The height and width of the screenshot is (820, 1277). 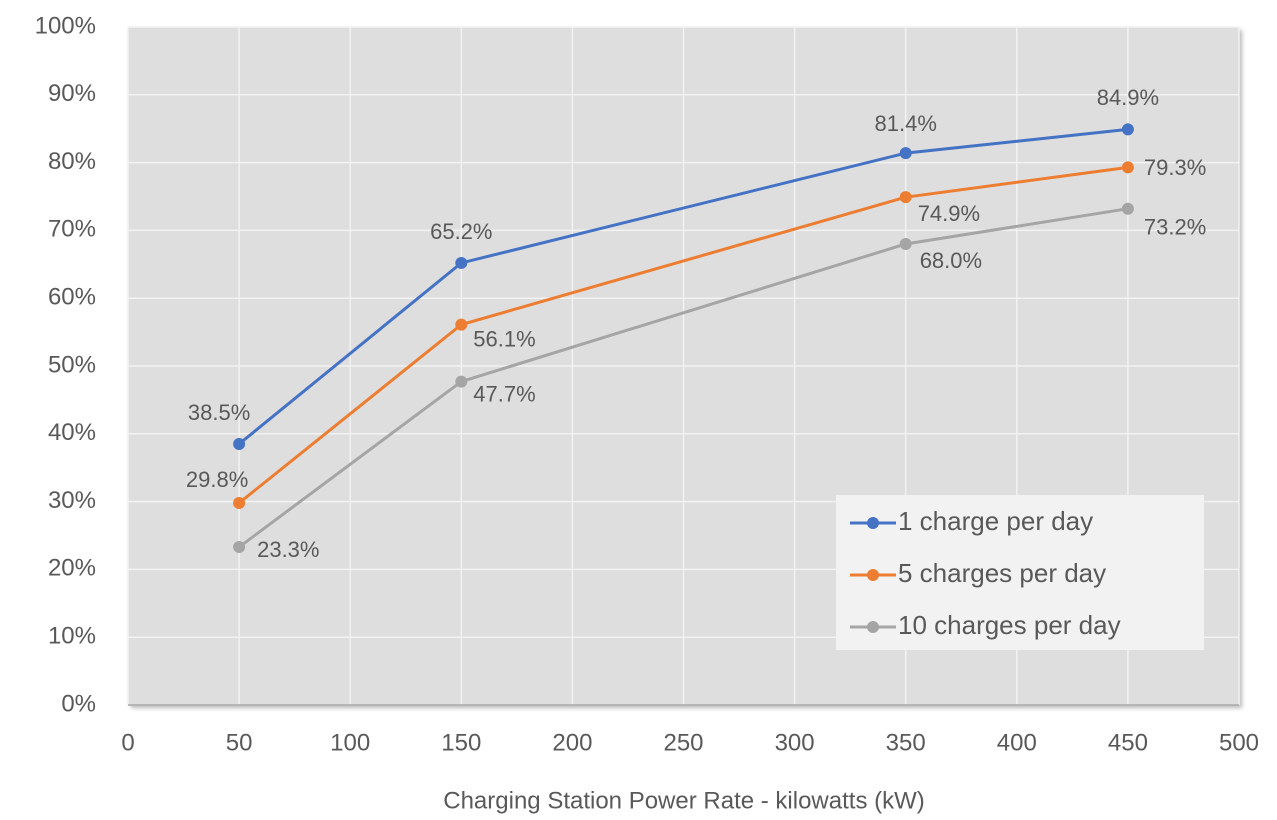 What do you see at coordinates (1009, 625) in the screenshot?
I see `legend-label: 10 charges per day` at bounding box center [1009, 625].